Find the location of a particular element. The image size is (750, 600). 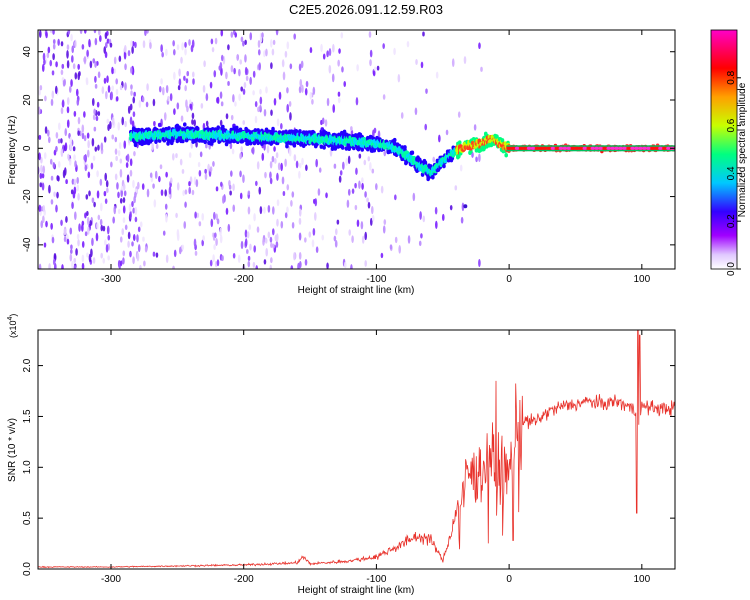

snr-multiplier-close: ) is located at coordinates (13, 315).